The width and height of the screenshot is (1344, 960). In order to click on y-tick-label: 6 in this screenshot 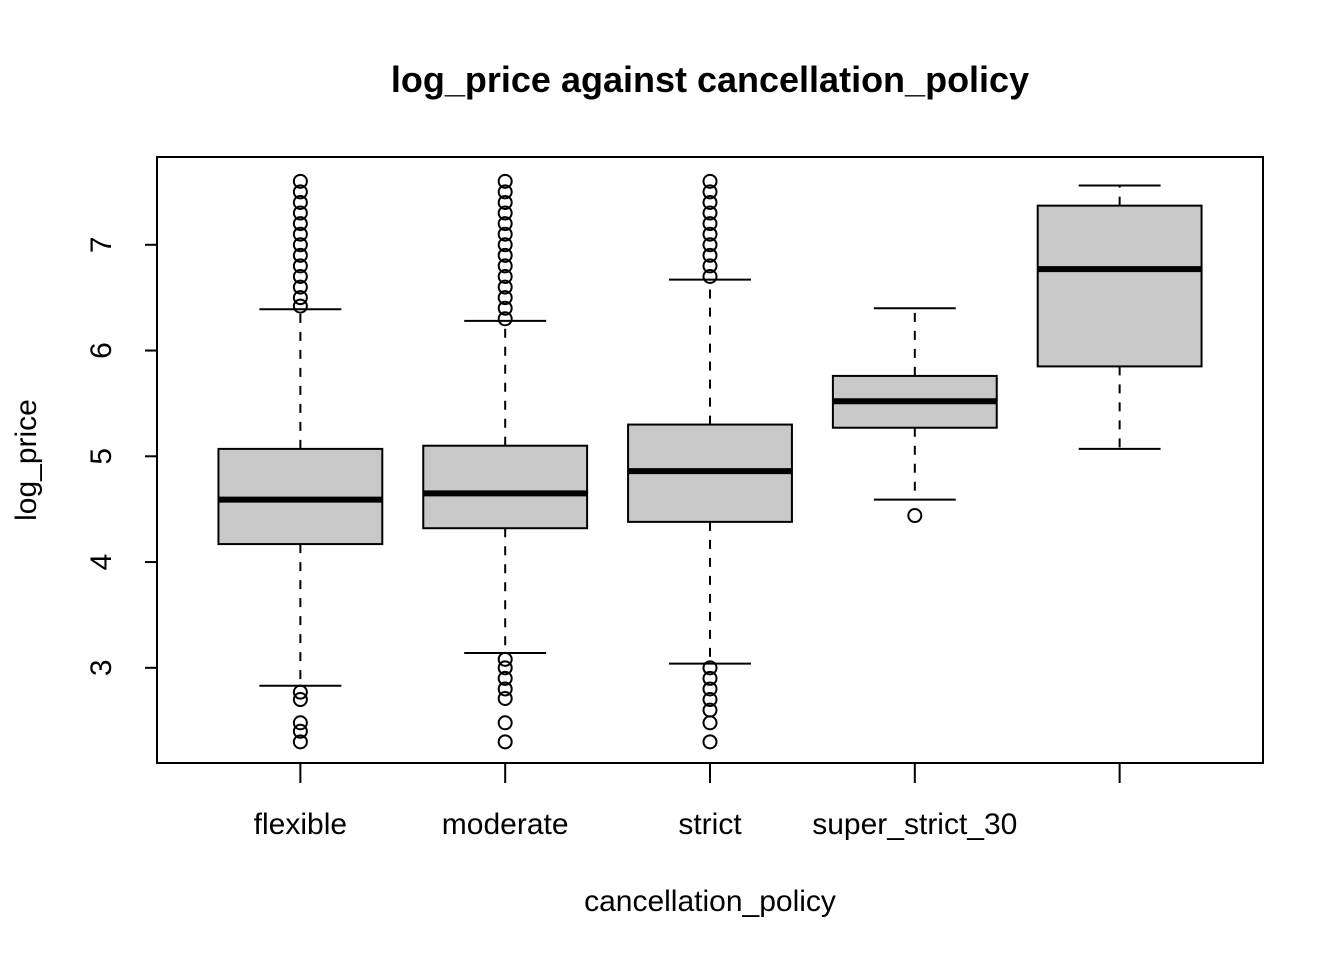, I will do `click(101, 350)`.